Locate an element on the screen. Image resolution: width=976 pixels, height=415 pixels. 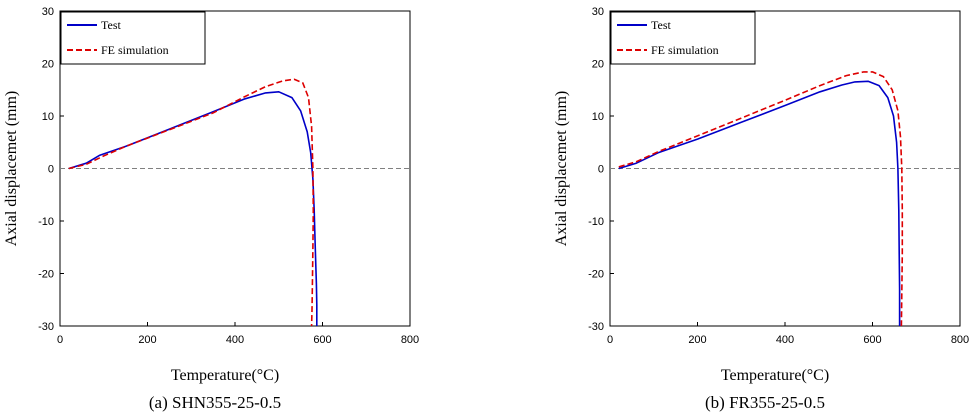
panel-caption: (a) SHN355-25-0.5 is located at coordinates (215, 402).